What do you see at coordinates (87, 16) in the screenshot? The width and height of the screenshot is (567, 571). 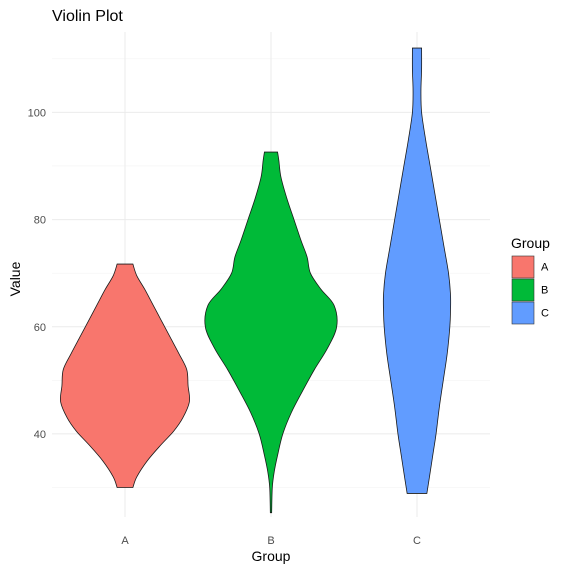 I see `chart-title: Violin Plot` at bounding box center [87, 16].